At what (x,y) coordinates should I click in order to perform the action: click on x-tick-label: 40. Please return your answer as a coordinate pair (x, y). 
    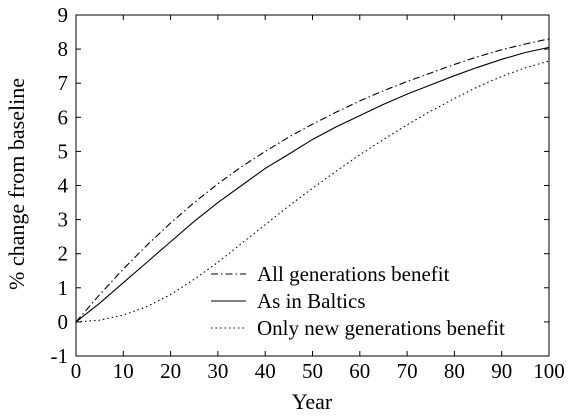
    Looking at the image, I should click on (265, 371).